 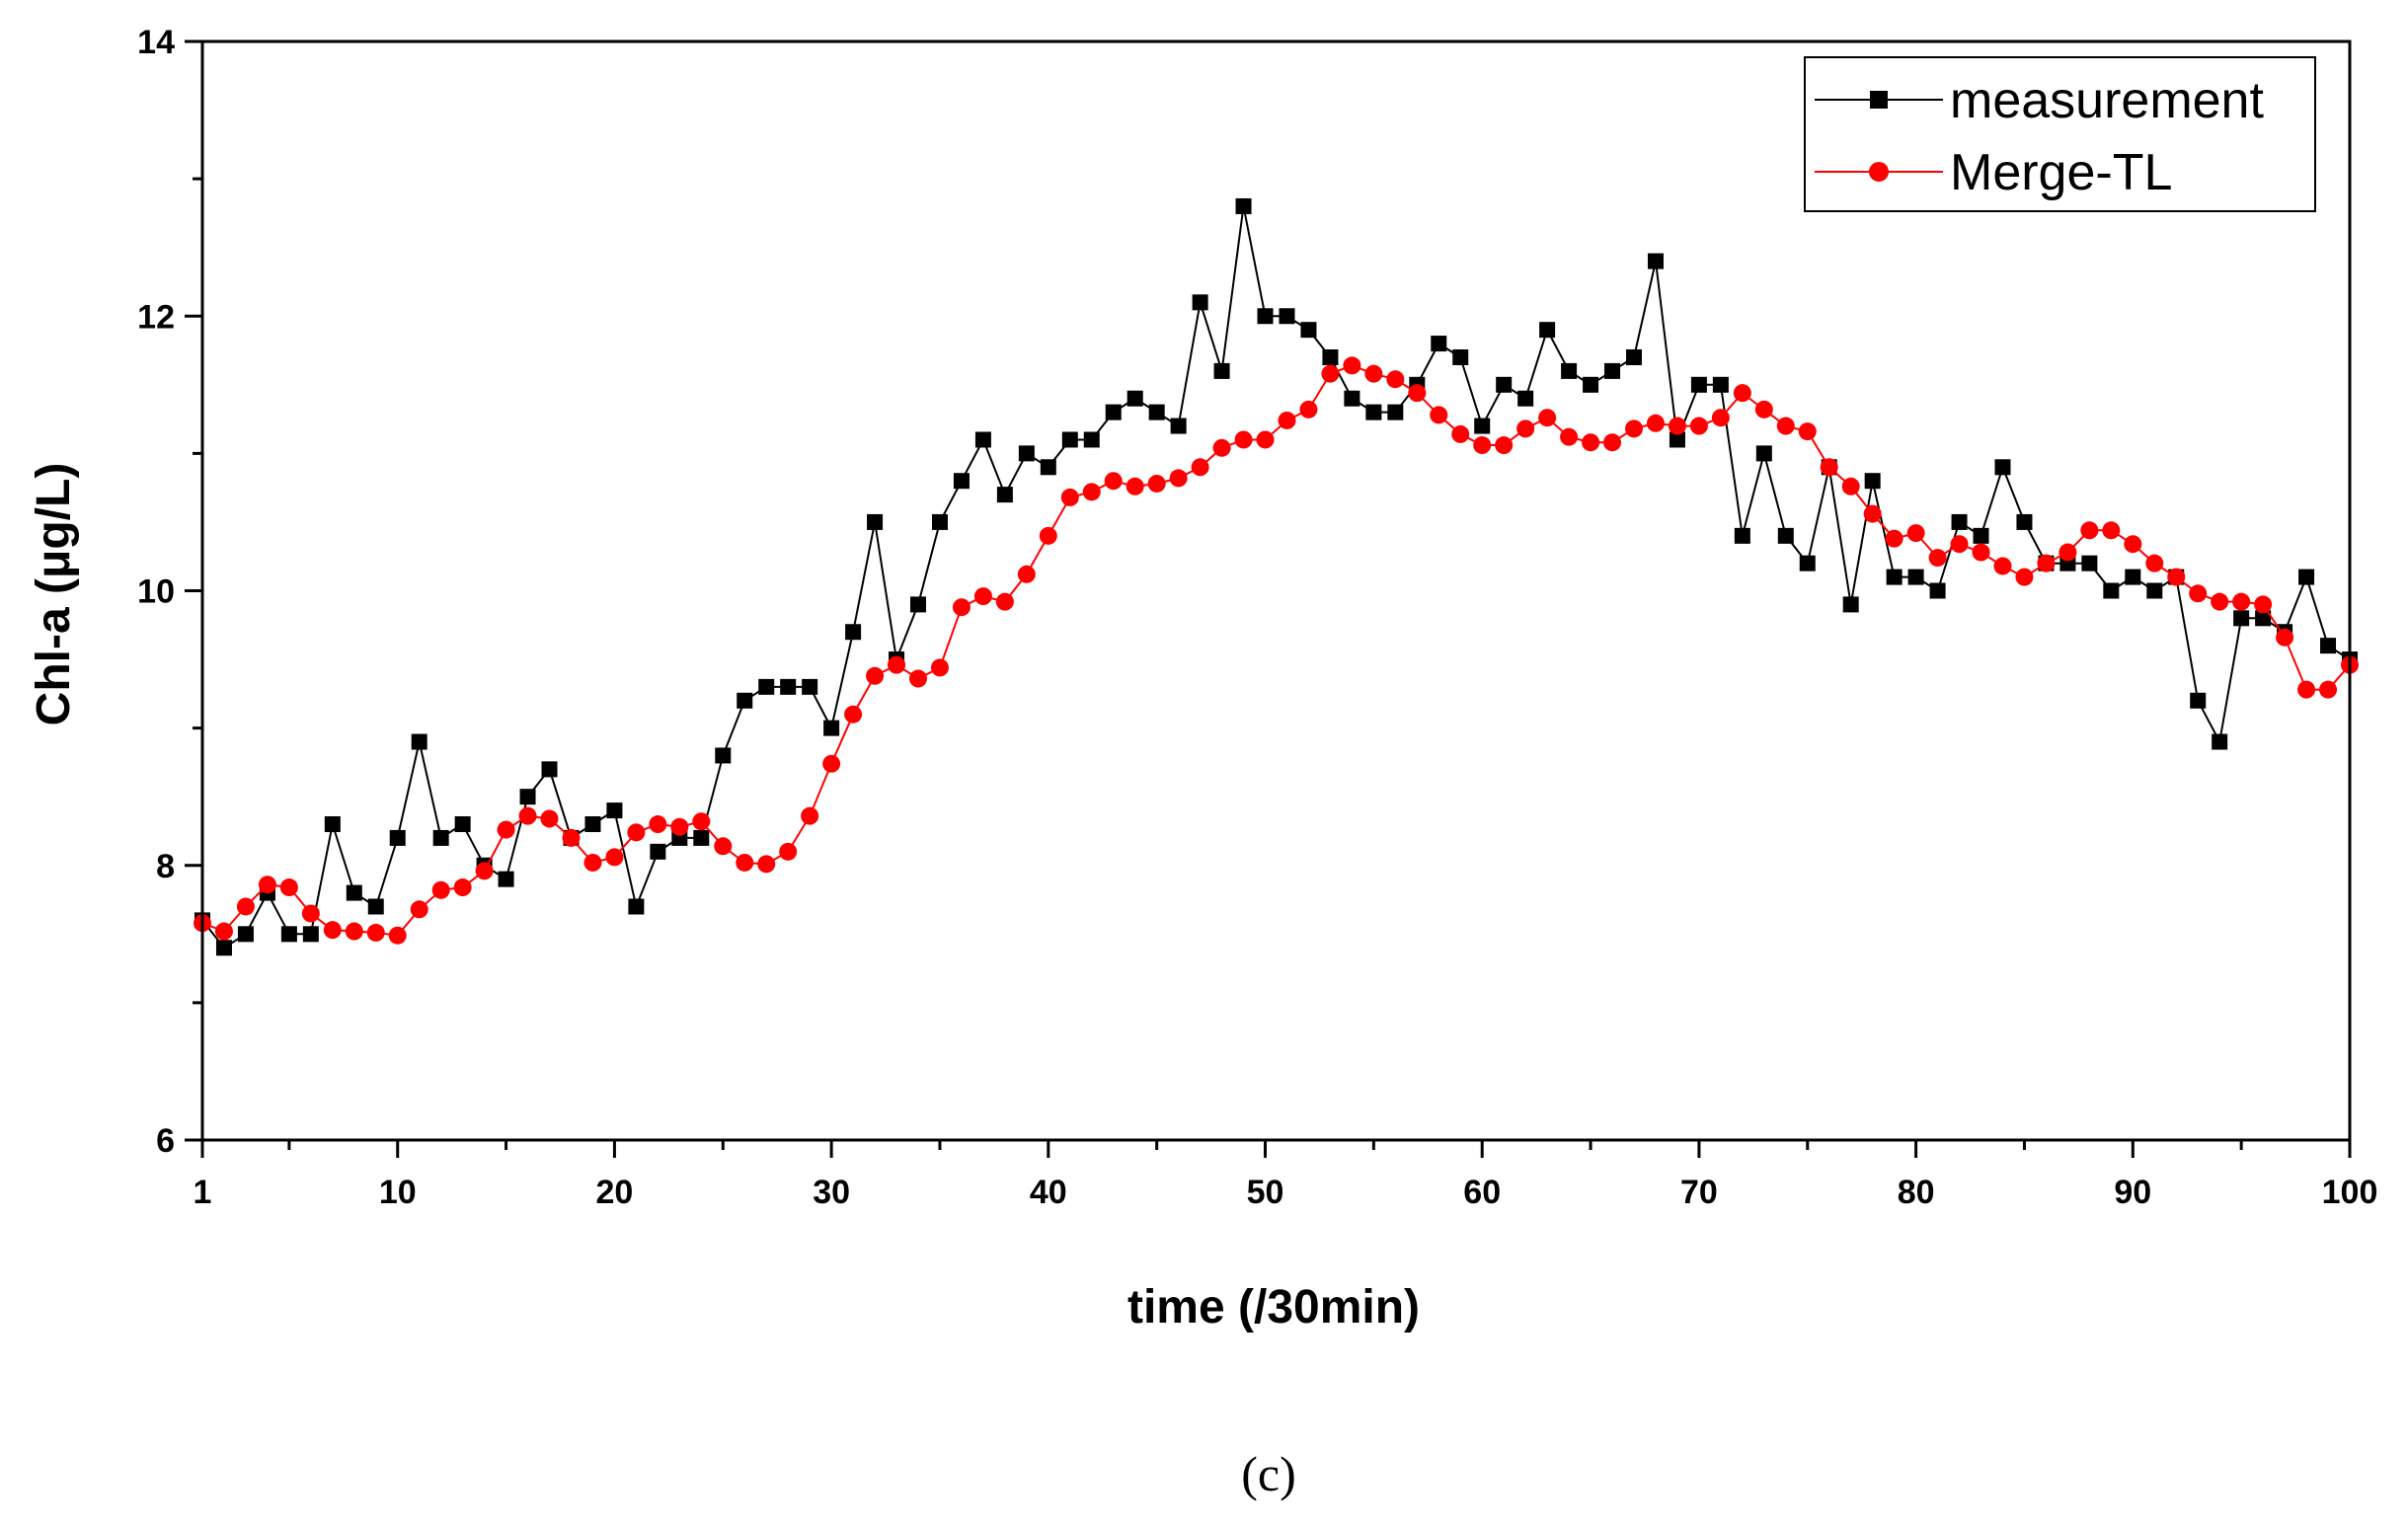 What do you see at coordinates (398, 1193) in the screenshot?
I see `x-tick-label: 10` at bounding box center [398, 1193].